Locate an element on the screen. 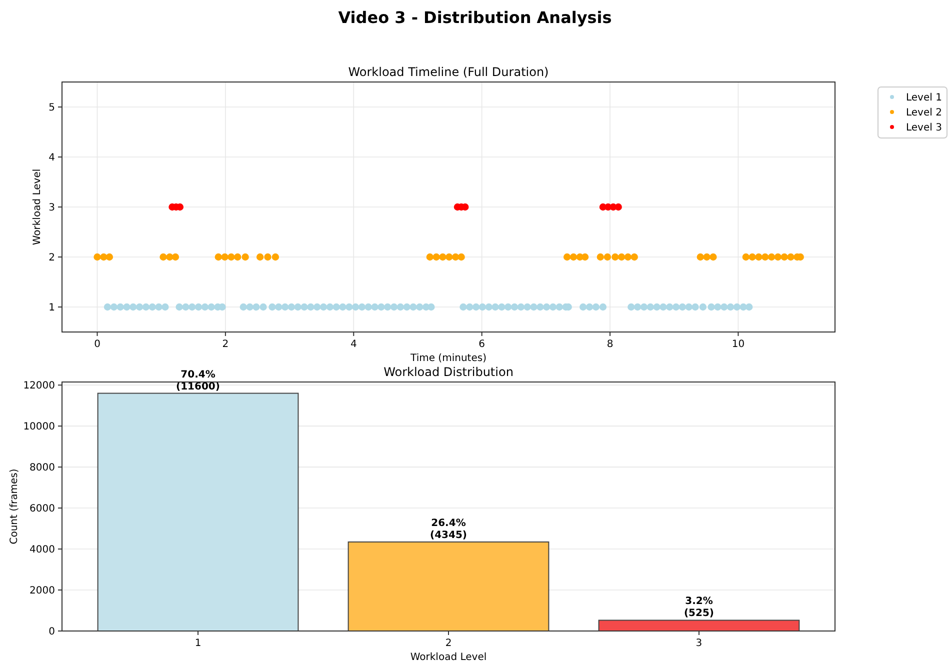 Image resolution: width=950 pixels, height=662 pixels. x-tick-label: 3 is located at coordinates (699, 643).